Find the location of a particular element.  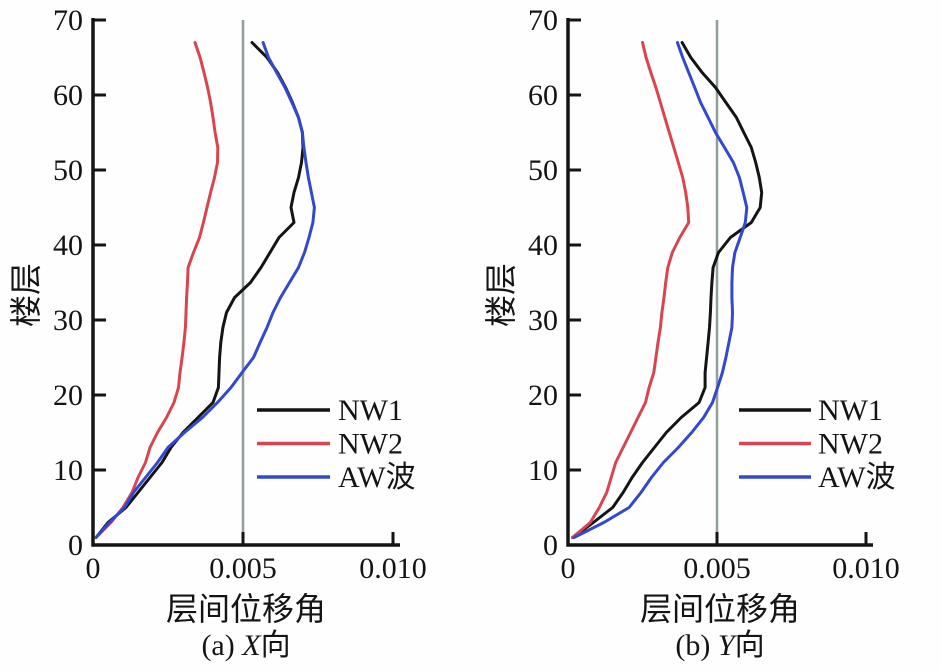

series-curve-AW波 is located at coordinates (660, 290).